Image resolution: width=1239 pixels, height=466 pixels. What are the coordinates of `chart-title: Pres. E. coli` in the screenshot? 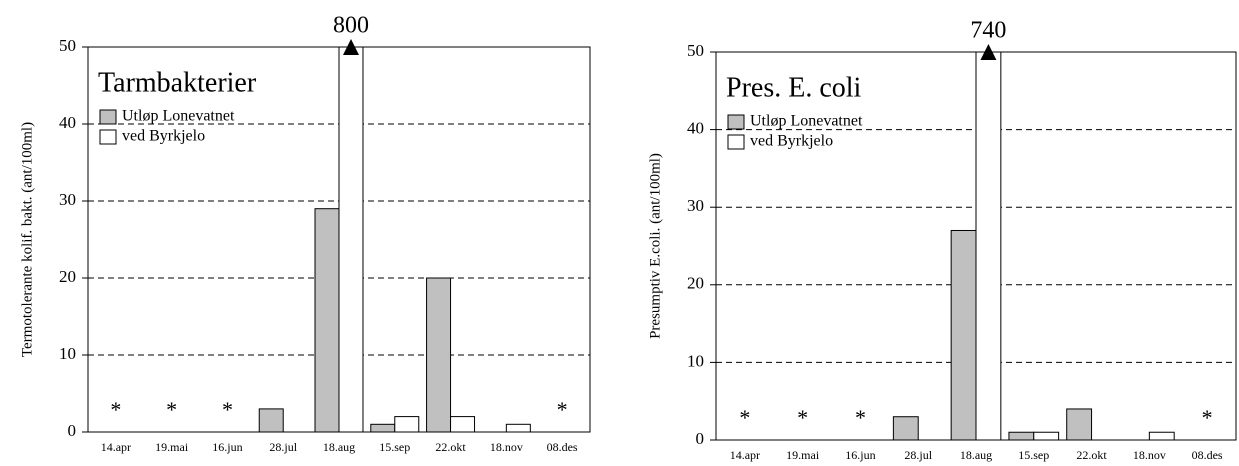 It's located at (794, 87).